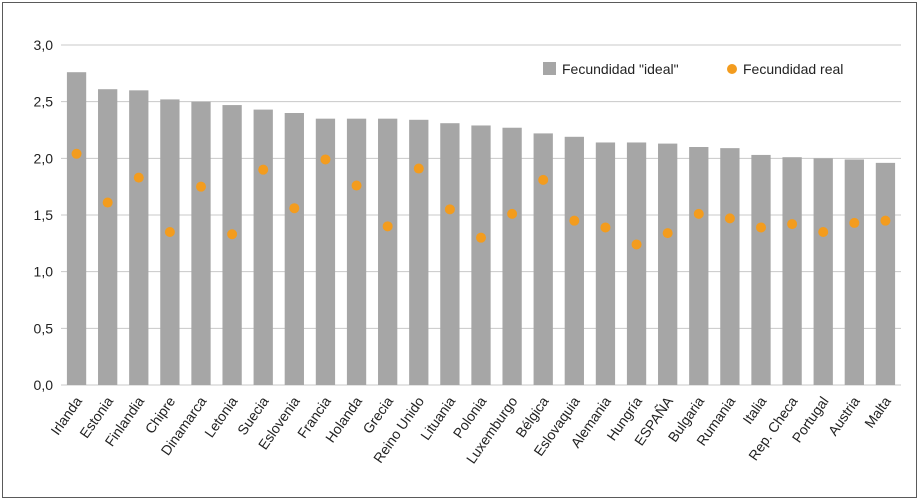  Describe the element at coordinates (44, 385) in the screenshot. I see `y-tick-label: 0,0` at that location.